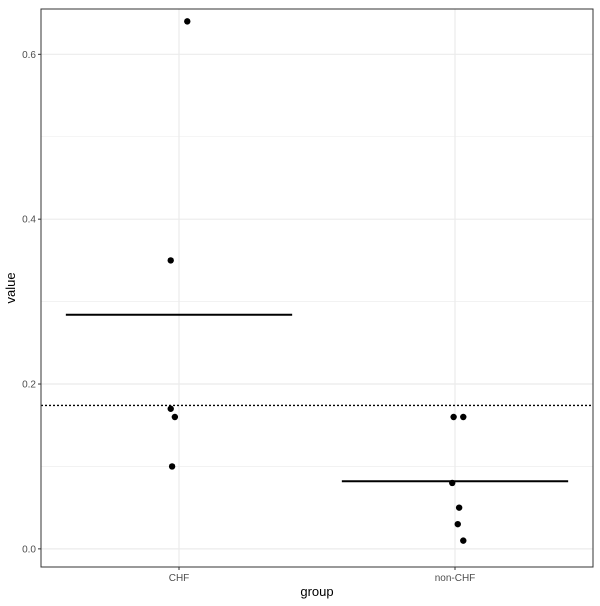 The image size is (600, 606). Describe the element at coordinates (455, 578) in the screenshot. I see `x-tick-label: non-CHF` at that location.